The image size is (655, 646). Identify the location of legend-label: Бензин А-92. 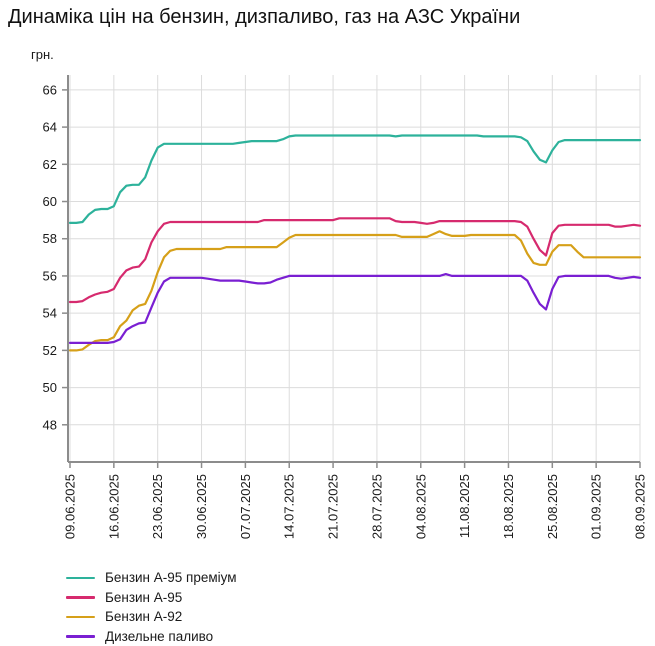
(144, 616).